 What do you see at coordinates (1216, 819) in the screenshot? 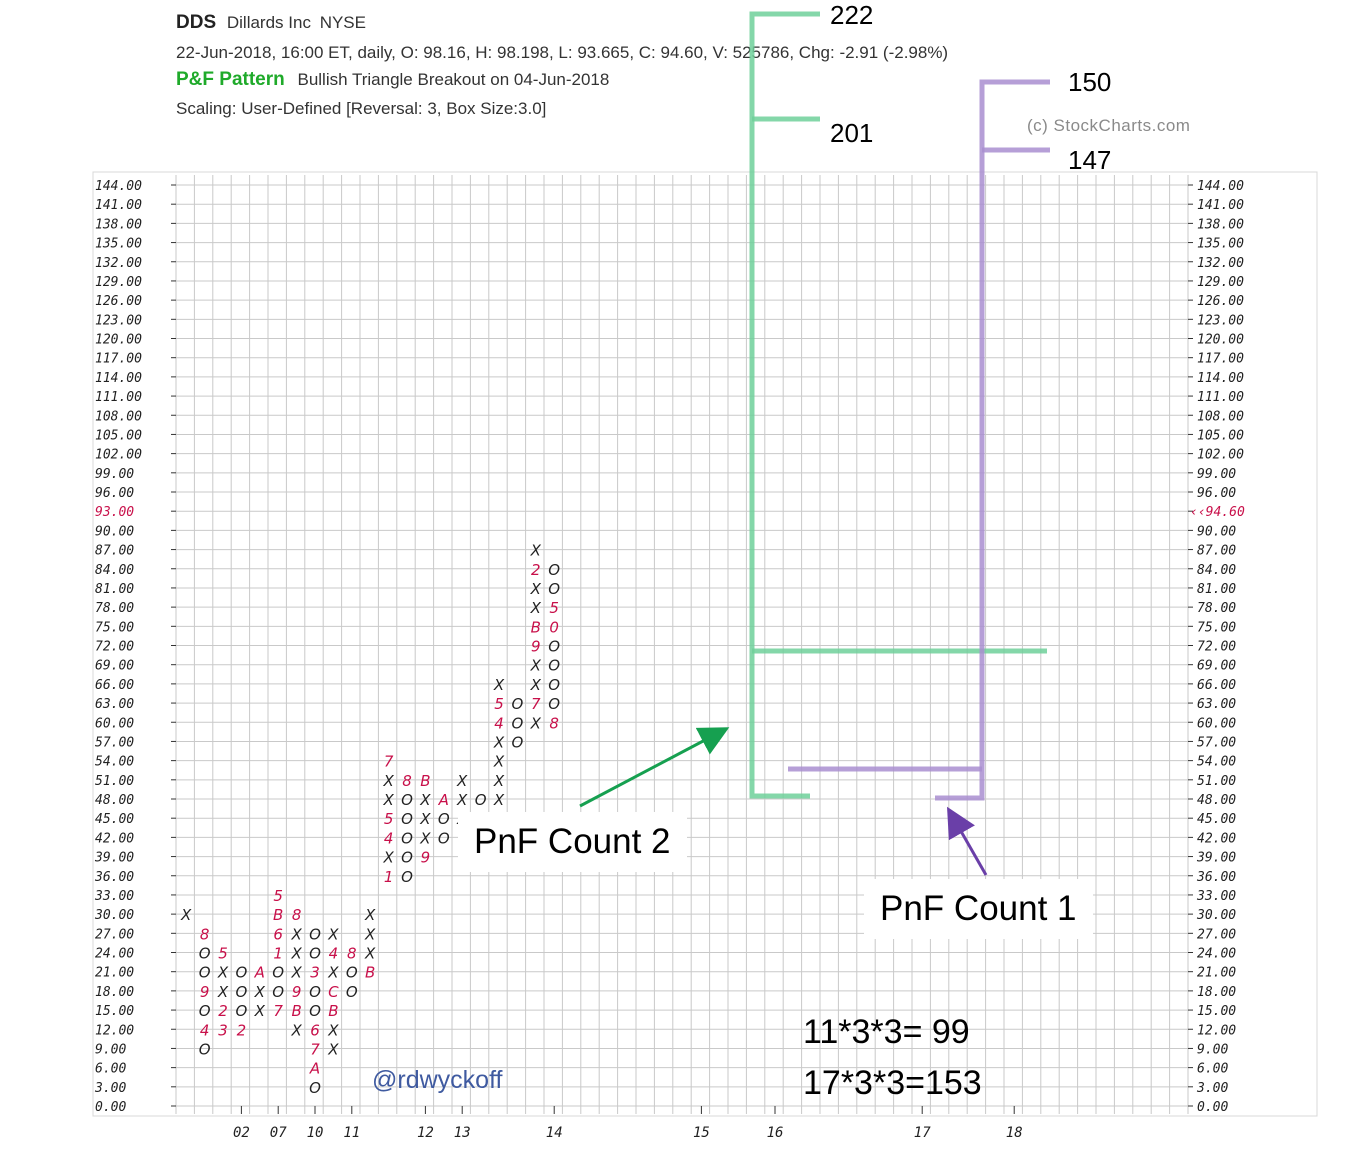
I see `y-tick-label-right: 45.00` at bounding box center [1216, 819].